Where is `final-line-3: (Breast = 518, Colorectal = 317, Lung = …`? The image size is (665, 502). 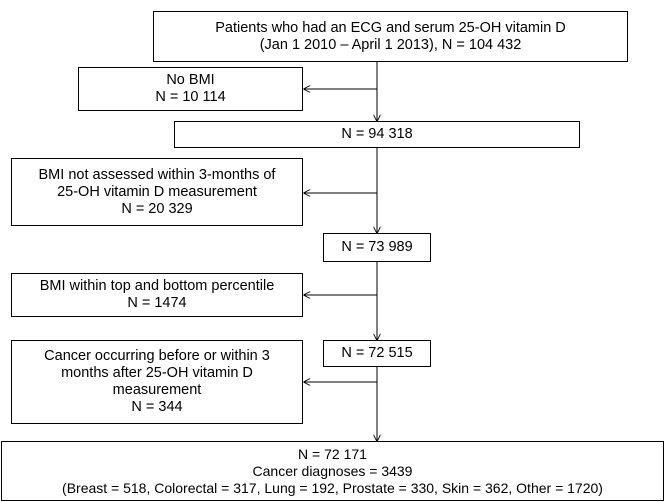 final-line-3: (Breast = 518, Colorectal = 317, Lung = … is located at coordinates (332, 487).